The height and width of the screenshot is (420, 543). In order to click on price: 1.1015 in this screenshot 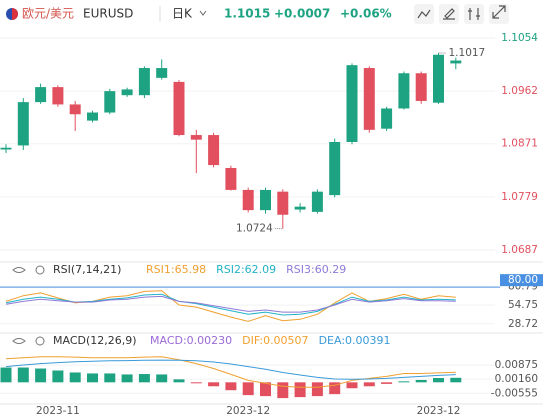, I will do `click(247, 14)`.